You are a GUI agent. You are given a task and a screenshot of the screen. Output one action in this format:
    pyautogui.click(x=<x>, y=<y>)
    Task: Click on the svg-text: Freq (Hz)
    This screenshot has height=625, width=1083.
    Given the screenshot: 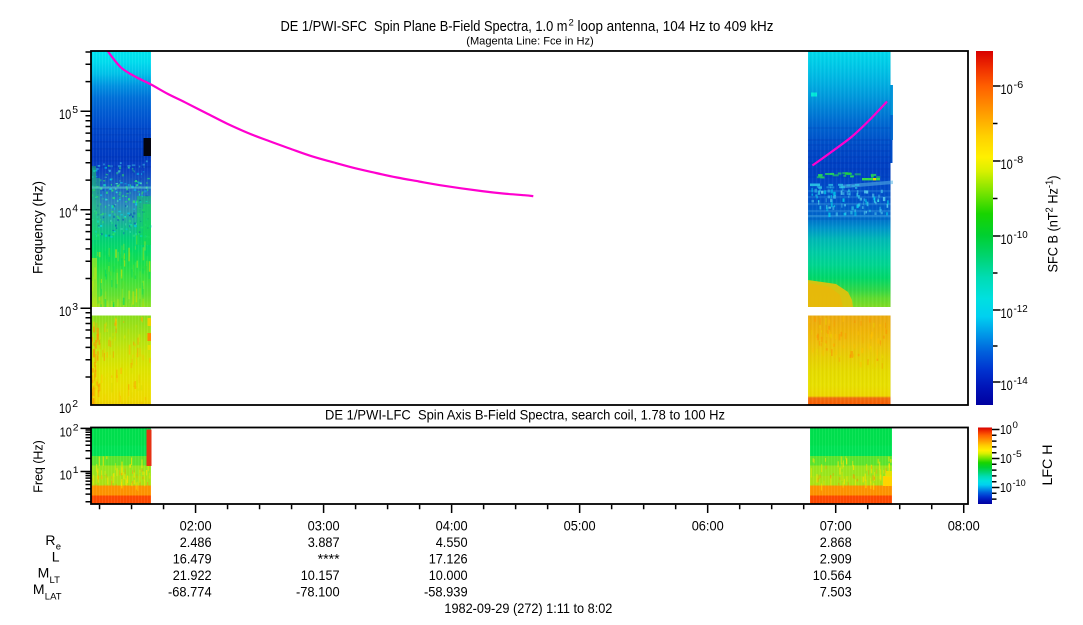 What is the action you would take?
    pyautogui.click(x=38, y=466)
    